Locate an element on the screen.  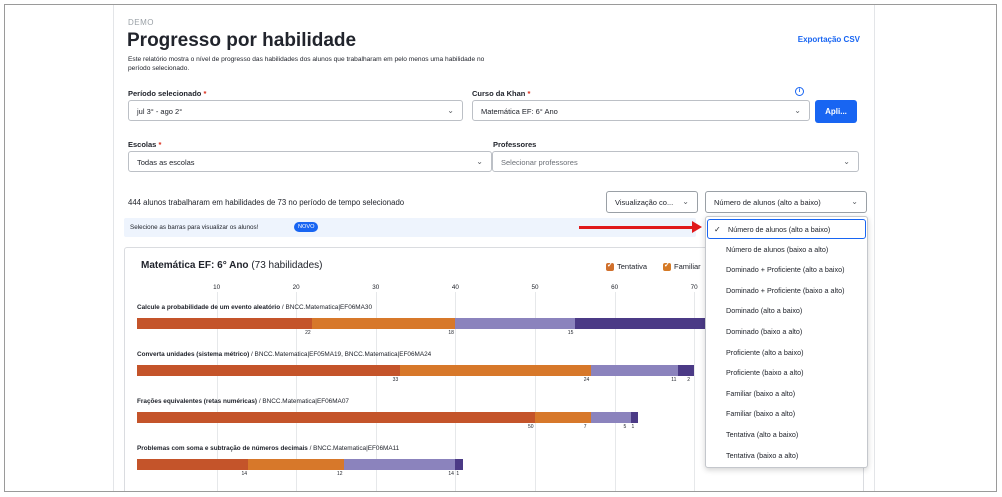
sort-option: Proficiente (baixo a alto) is located at coordinates (786, 373).